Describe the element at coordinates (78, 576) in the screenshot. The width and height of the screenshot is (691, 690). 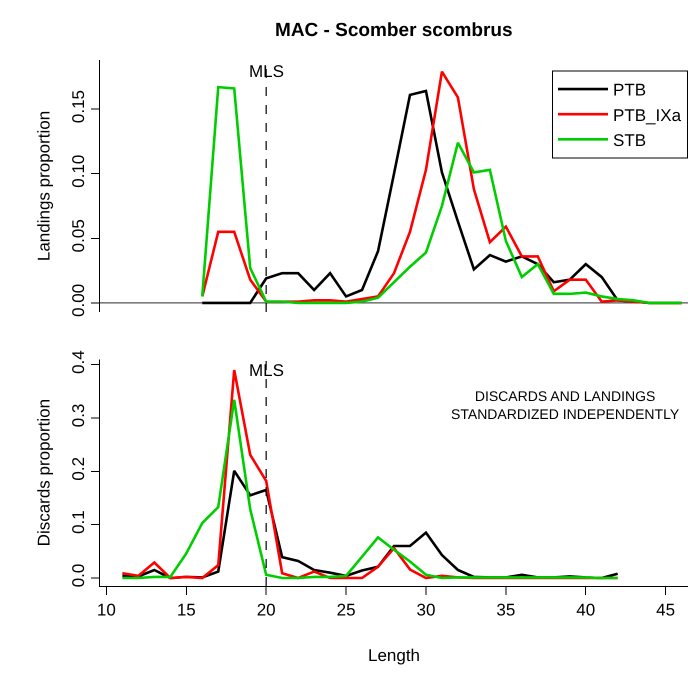
I see `y-tick-label: 0.0` at that location.